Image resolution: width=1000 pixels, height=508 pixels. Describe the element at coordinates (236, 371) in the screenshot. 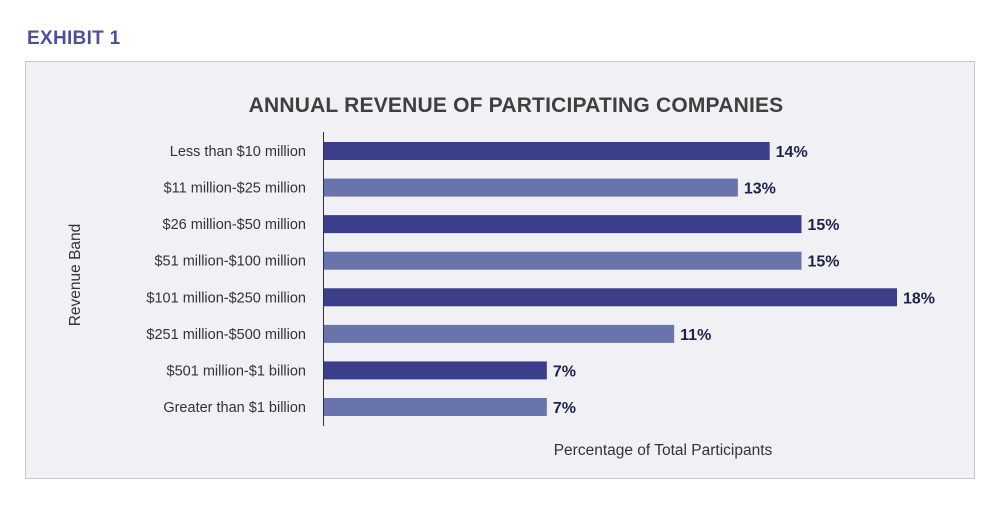

I see `category-label: $501 million-$1 billion` at that location.